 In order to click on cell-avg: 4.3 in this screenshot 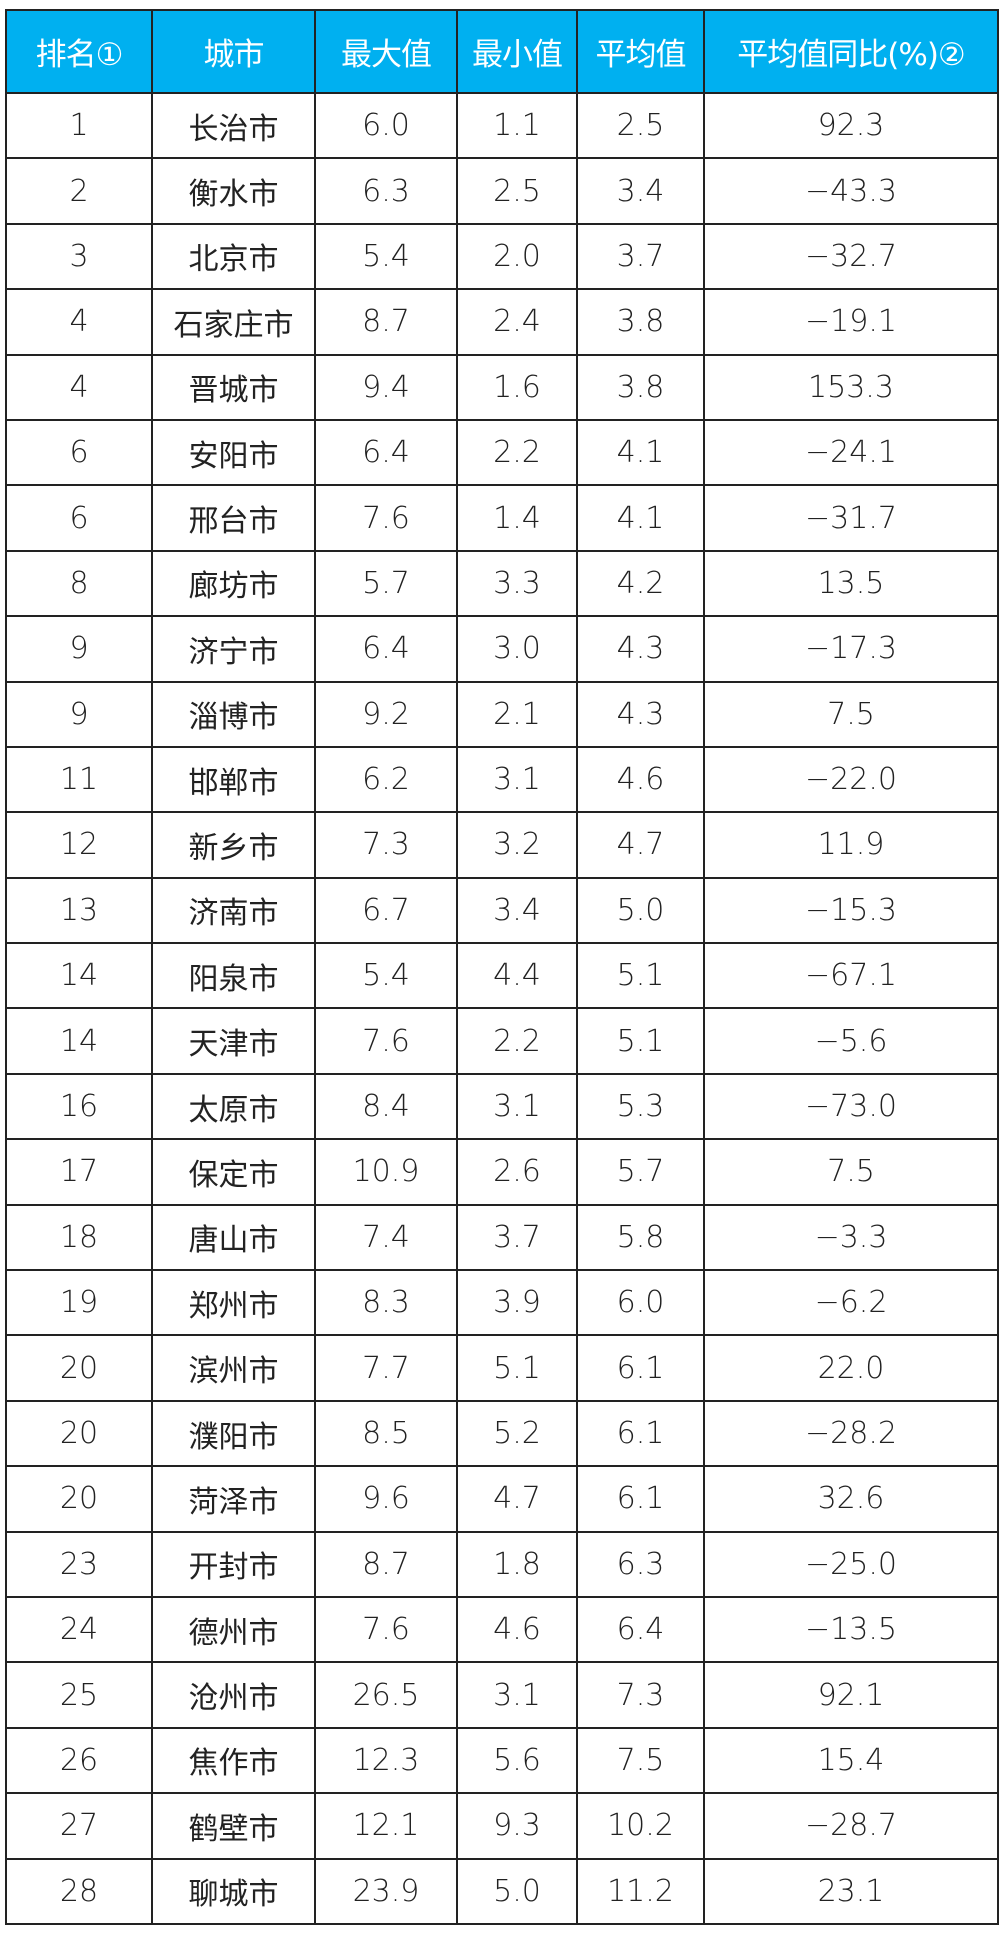, I will do `click(640, 649)`.